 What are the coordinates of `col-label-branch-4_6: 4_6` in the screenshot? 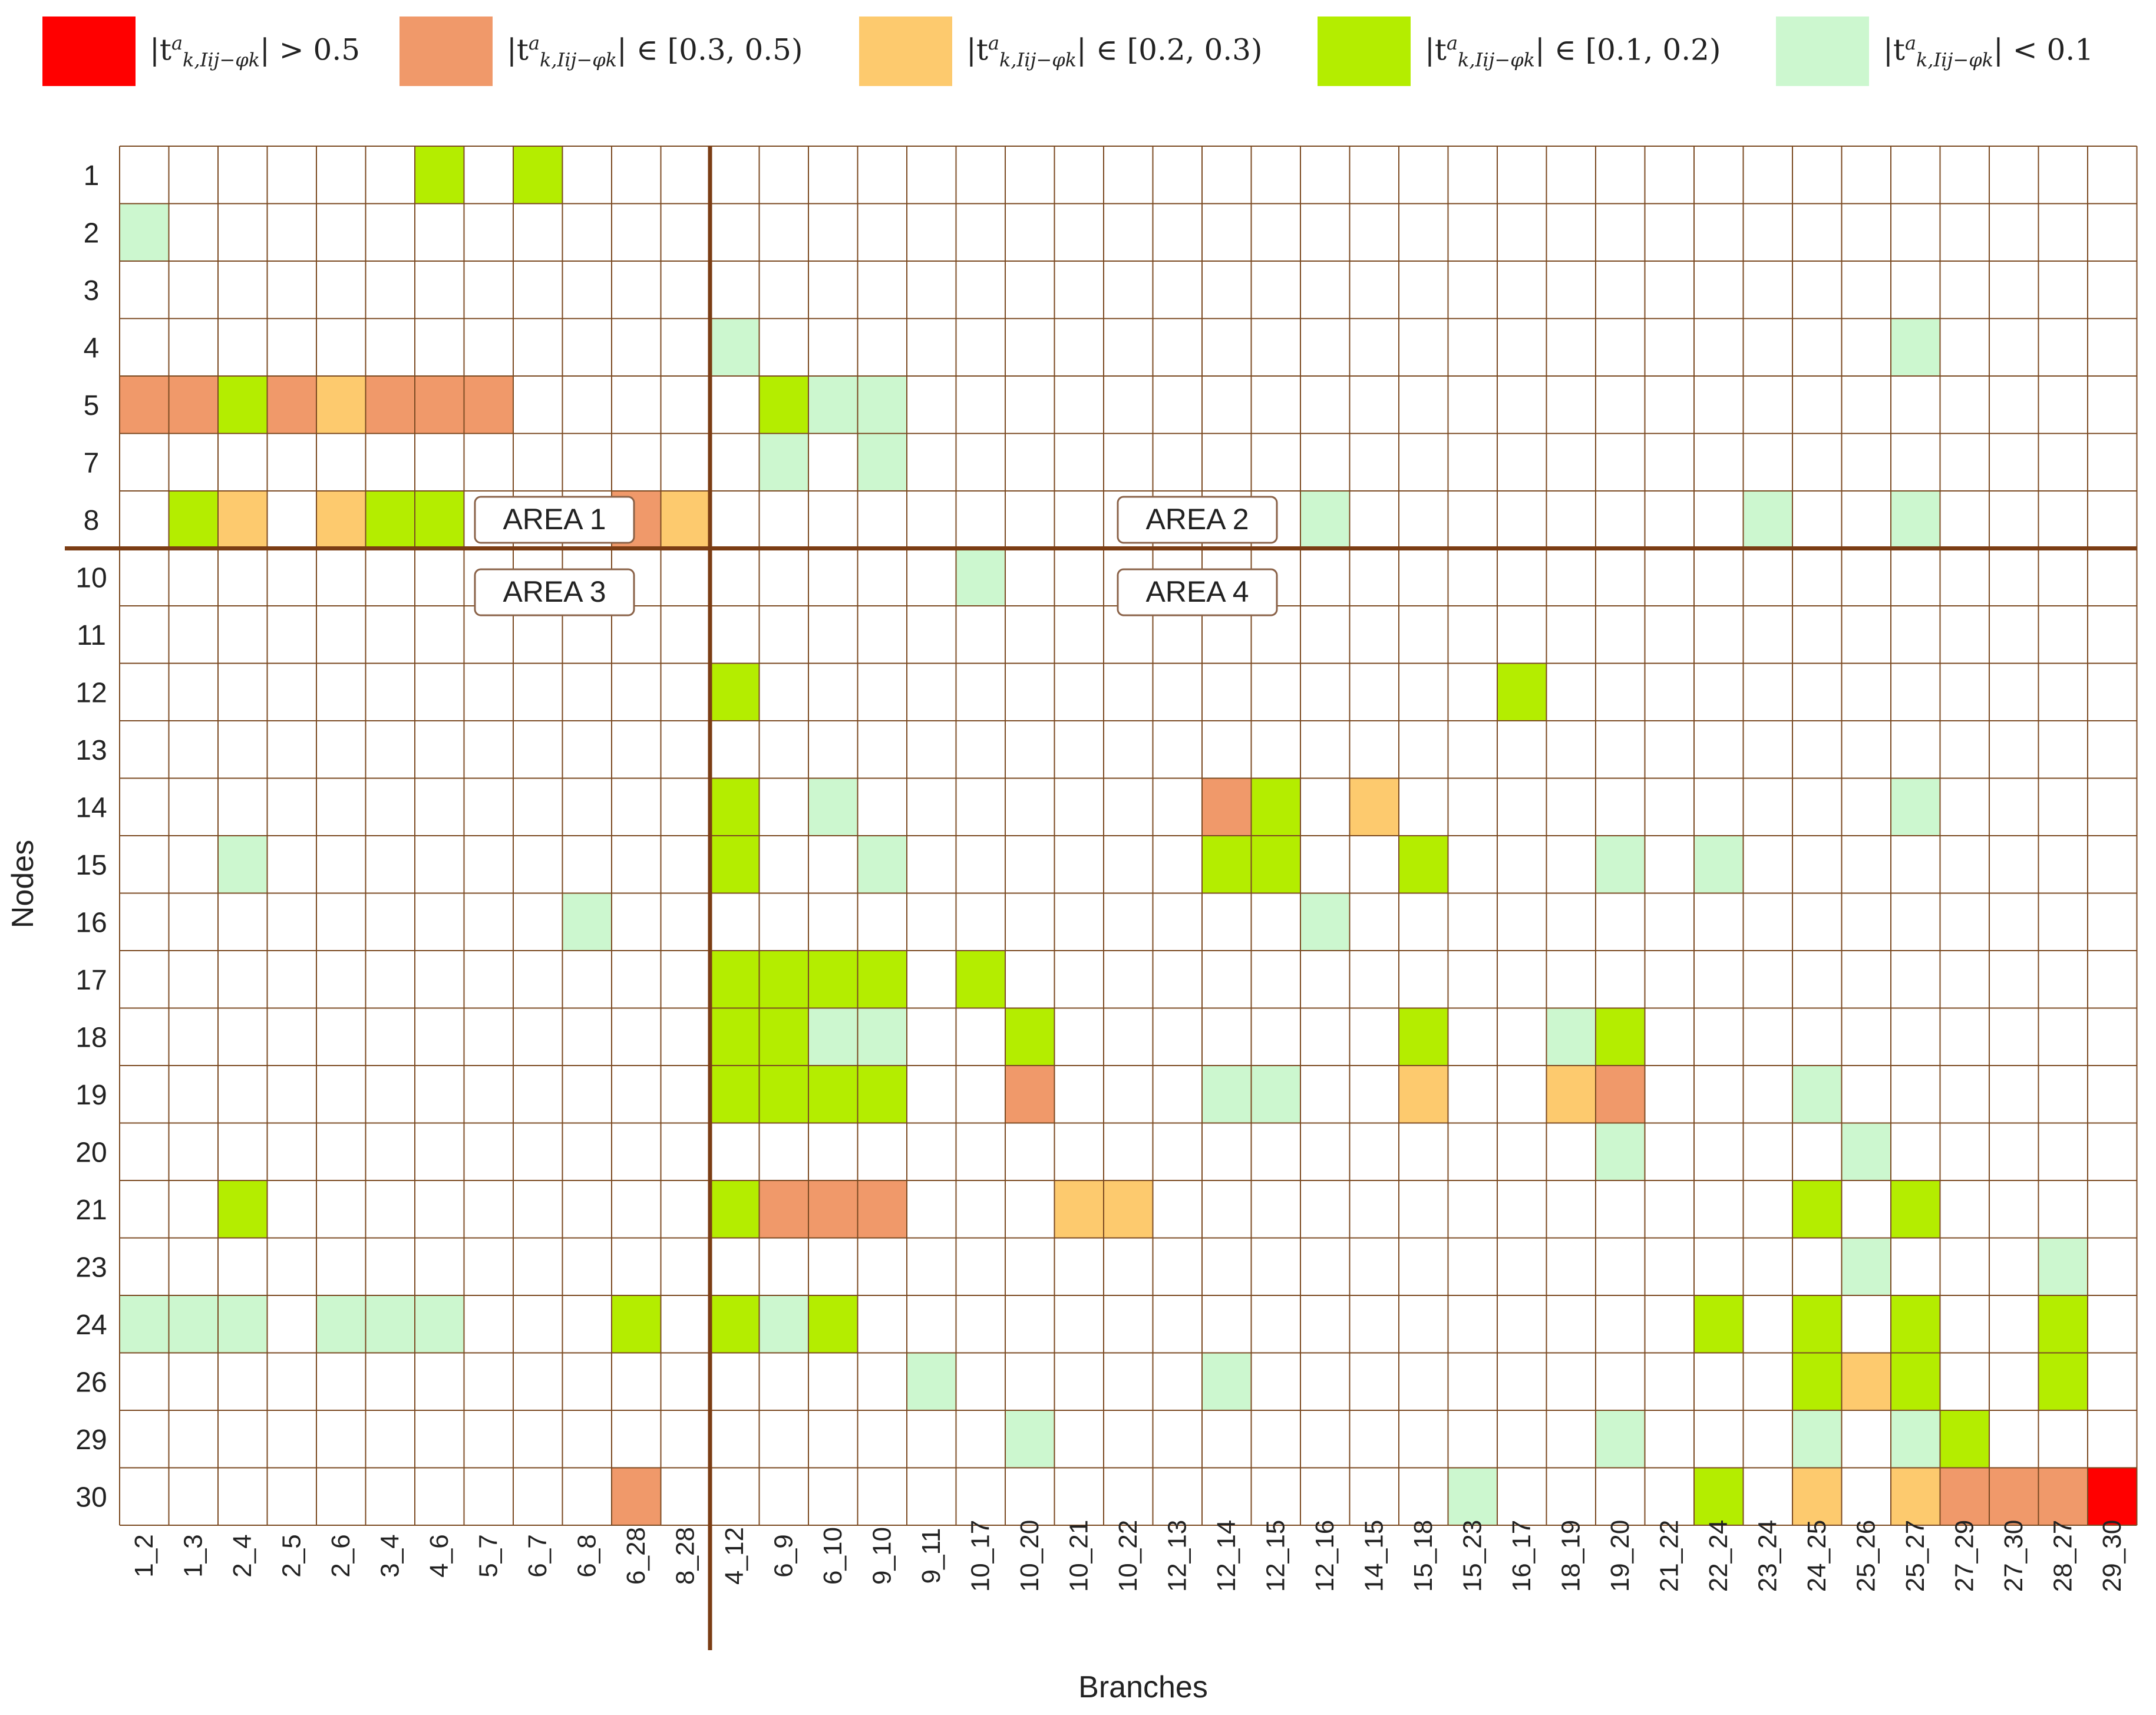 It's located at (439, 1555).